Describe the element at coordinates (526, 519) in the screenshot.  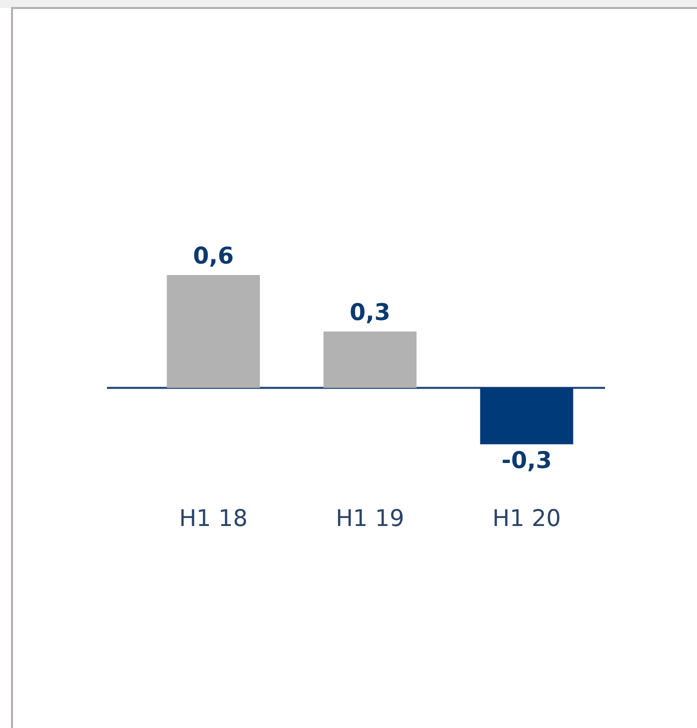
I see `x-tick-label: H1 20` at that location.